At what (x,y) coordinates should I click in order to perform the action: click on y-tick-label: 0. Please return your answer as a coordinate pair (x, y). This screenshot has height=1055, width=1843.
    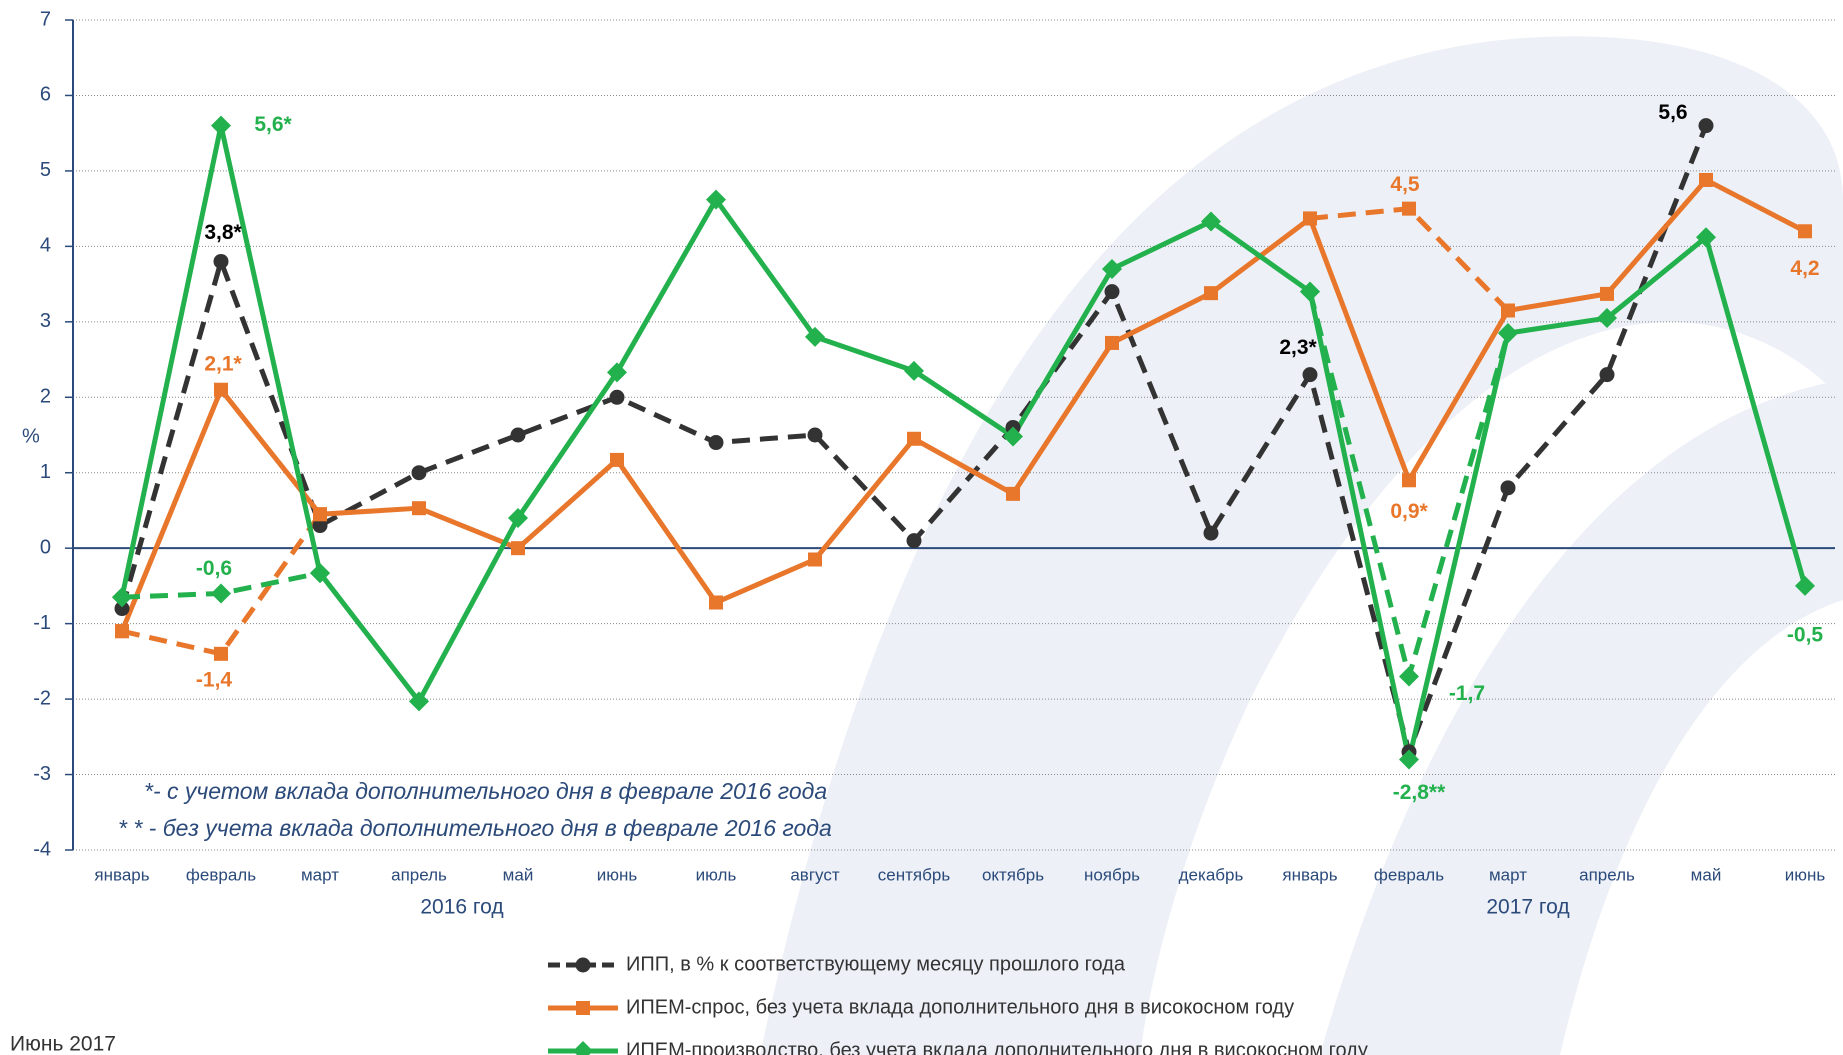
    Looking at the image, I should click on (45, 547).